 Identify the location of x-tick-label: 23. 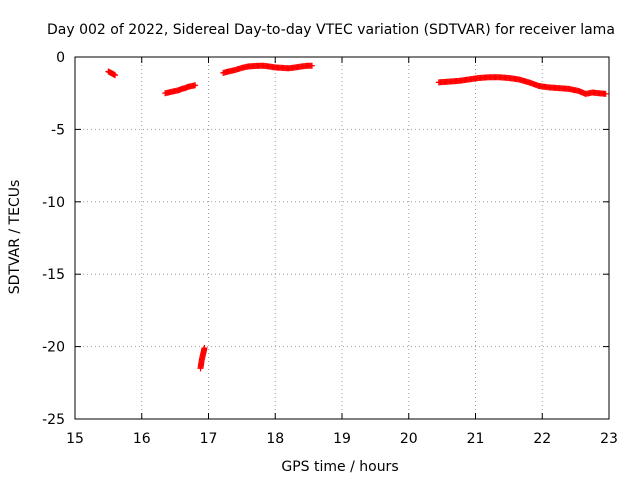
(609, 439).